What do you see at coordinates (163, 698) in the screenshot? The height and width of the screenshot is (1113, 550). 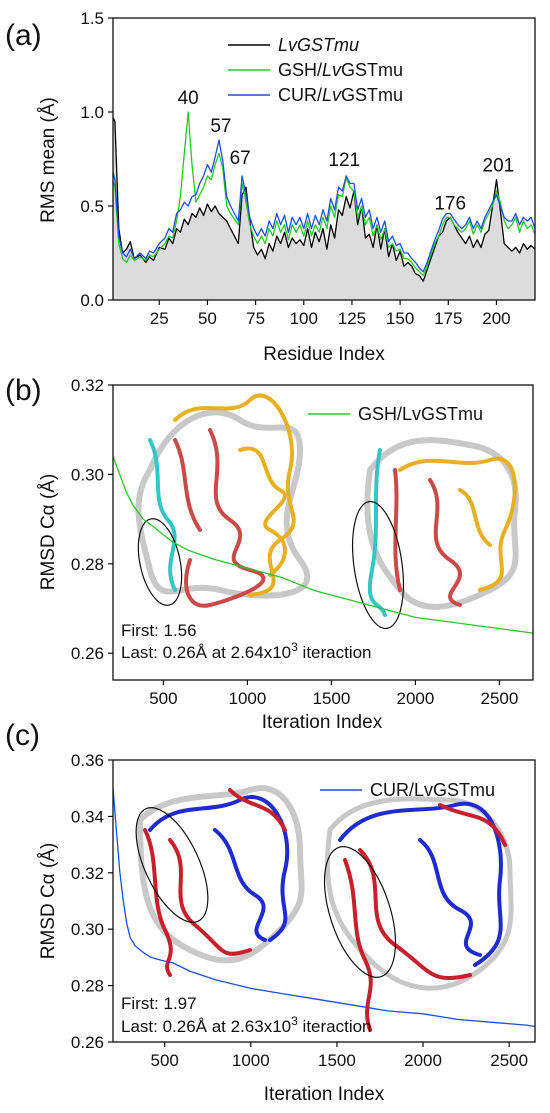 I see `x-tick-label-b: 500` at bounding box center [163, 698].